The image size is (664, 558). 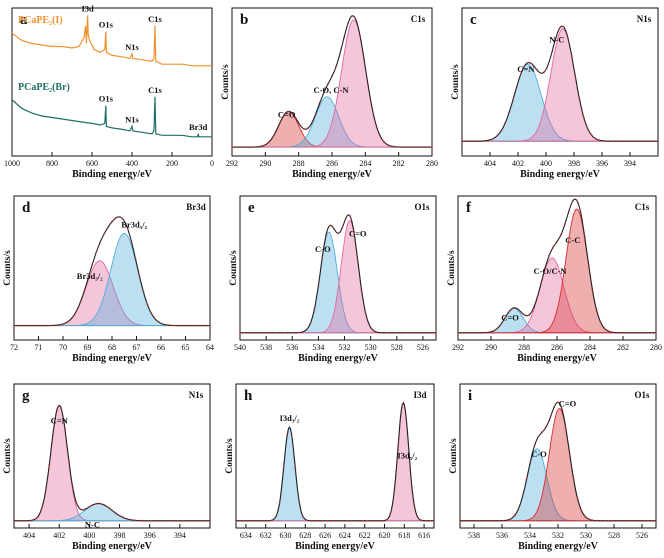 What do you see at coordinates (240, 347) in the screenshot?
I see `x-tick-label: 540` at bounding box center [240, 347].